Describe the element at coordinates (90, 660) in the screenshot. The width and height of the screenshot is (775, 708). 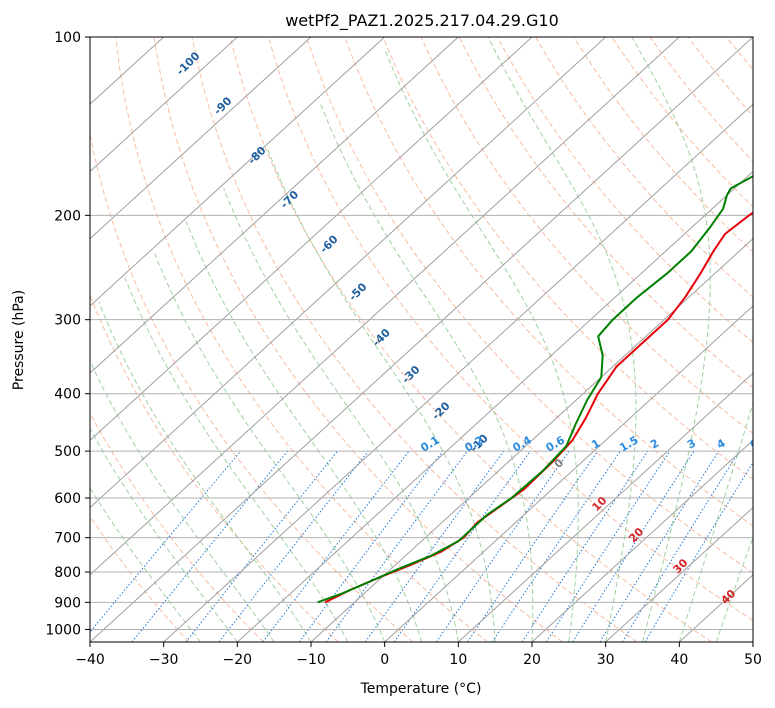
I see `x-tick-label: −40` at that location.